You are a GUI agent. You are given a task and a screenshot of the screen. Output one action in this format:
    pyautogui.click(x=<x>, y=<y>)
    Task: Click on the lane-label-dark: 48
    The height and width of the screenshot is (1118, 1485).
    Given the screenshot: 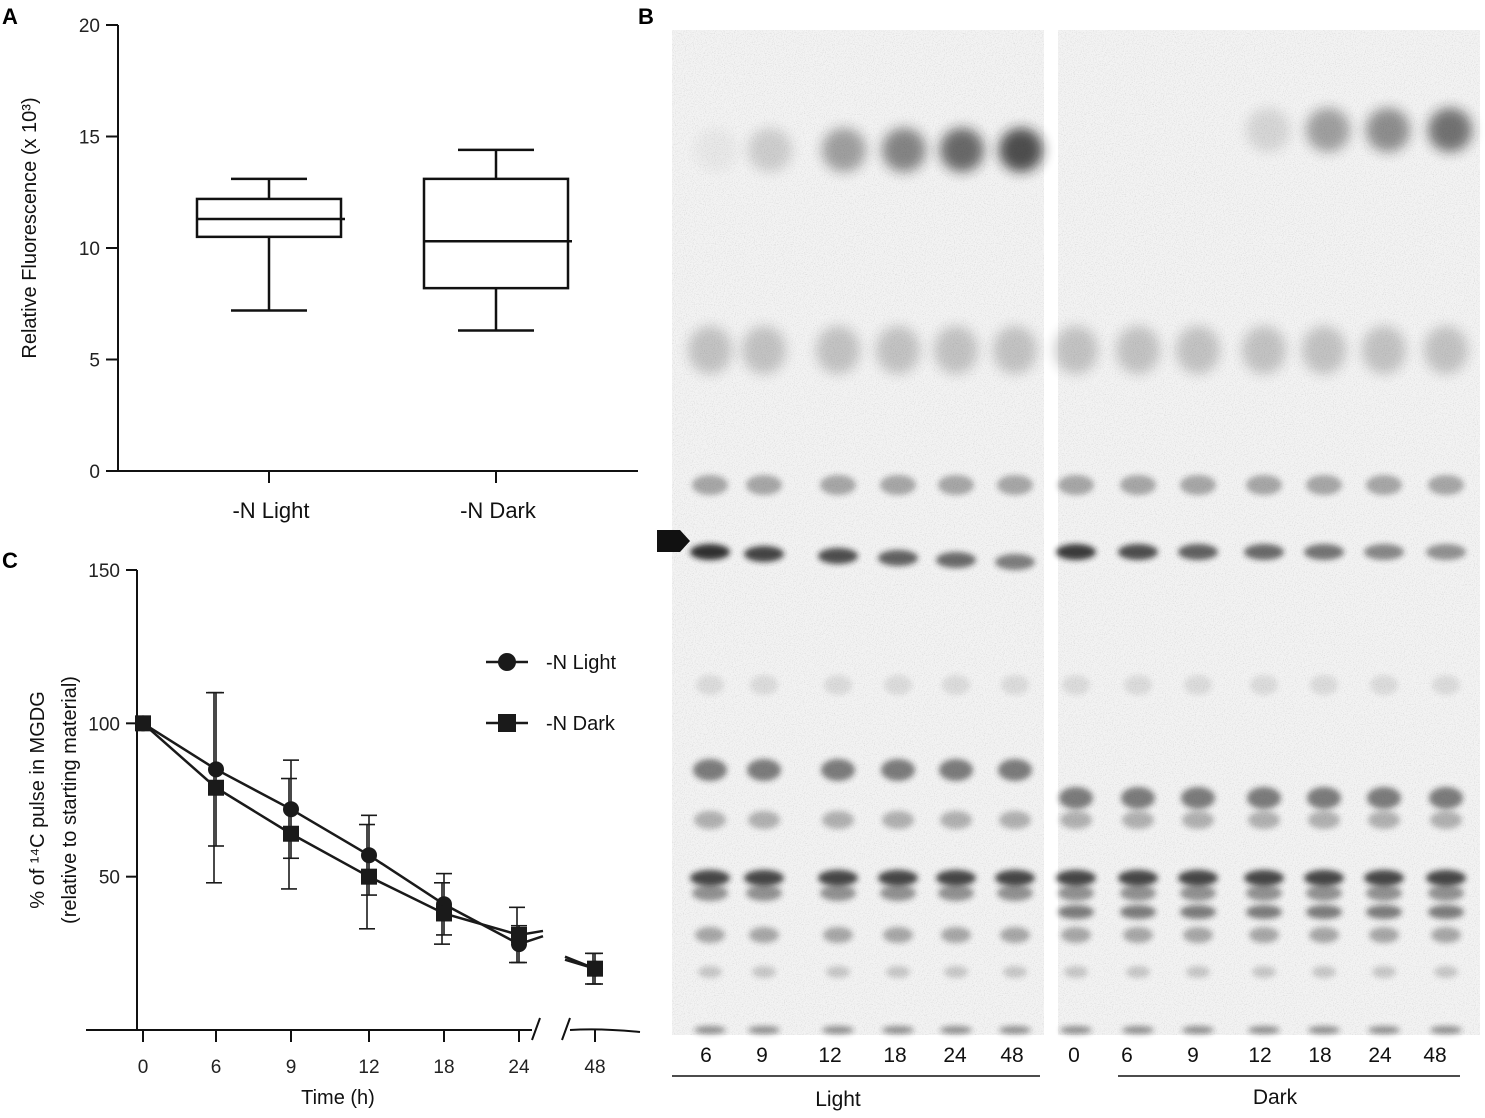 What is the action you would take?
    pyautogui.click(x=1434, y=1055)
    